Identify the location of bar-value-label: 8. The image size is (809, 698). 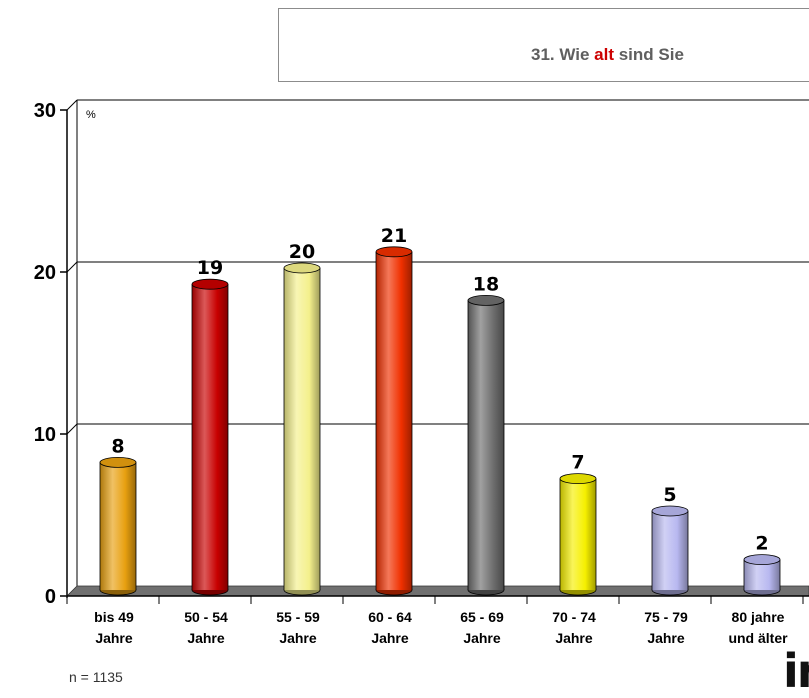
(117, 446).